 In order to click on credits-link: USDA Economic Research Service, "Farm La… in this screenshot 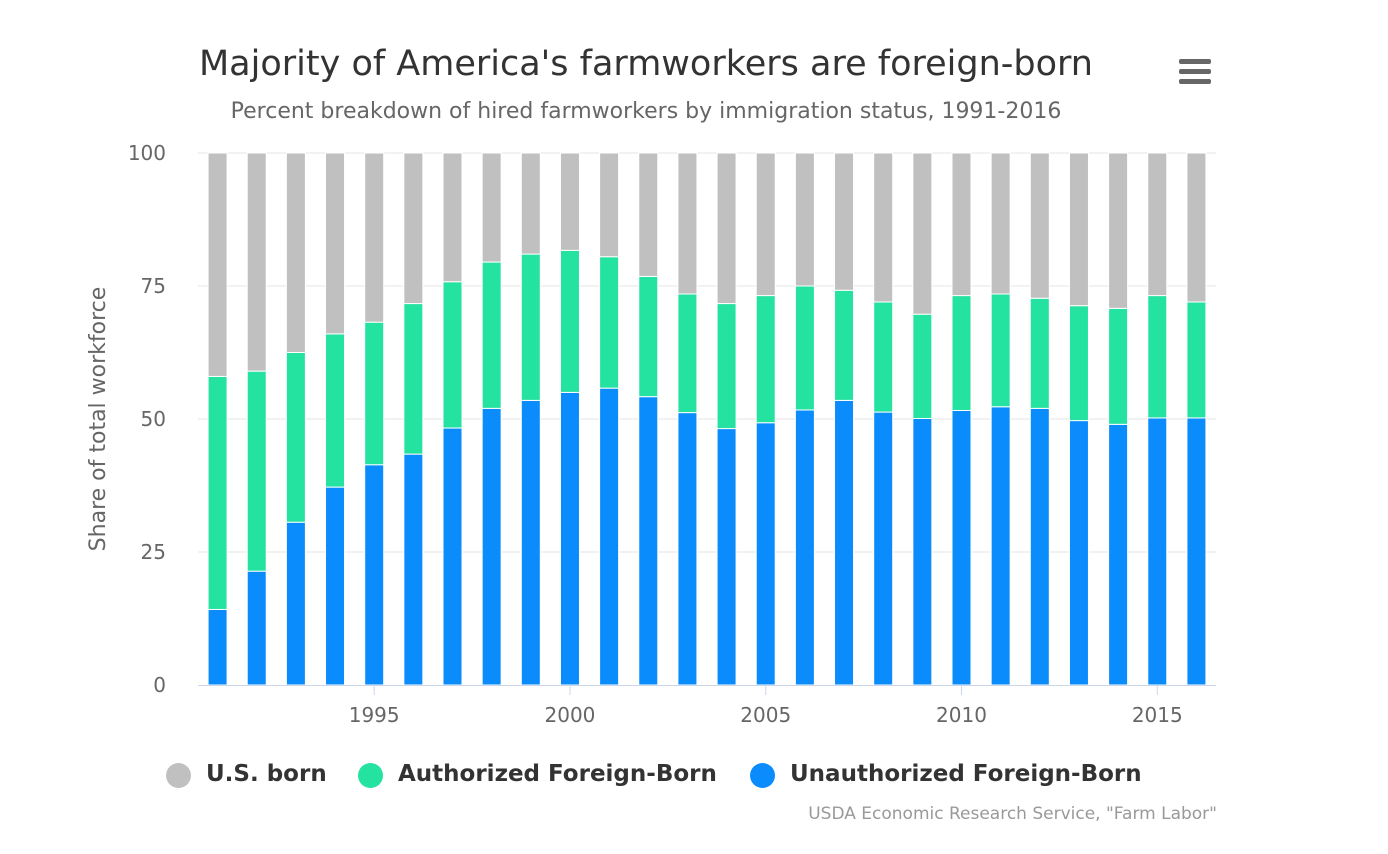, I will do `click(1012, 814)`.